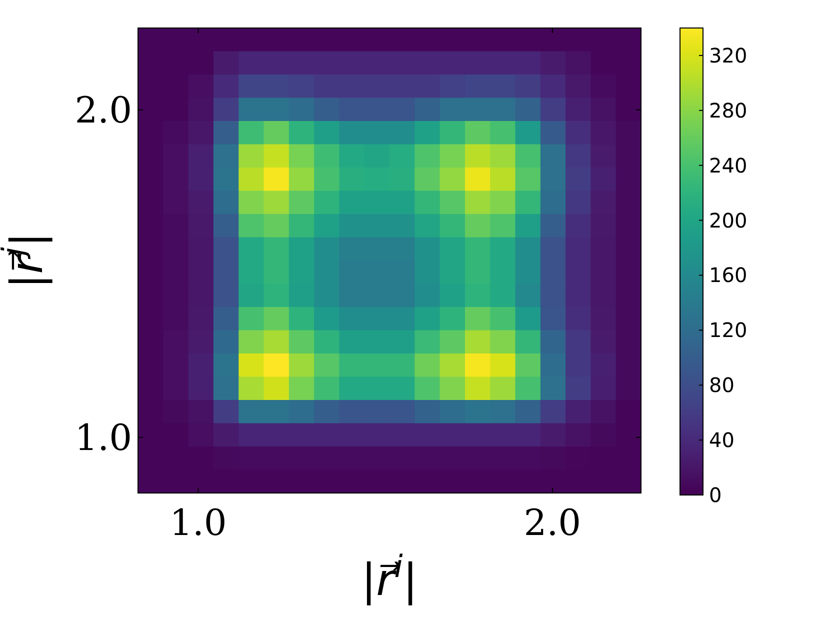 Image resolution: width=817 pixels, height=617 pixels. What do you see at coordinates (728, 55) in the screenshot?
I see `color-bar-label: 320` at bounding box center [728, 55].